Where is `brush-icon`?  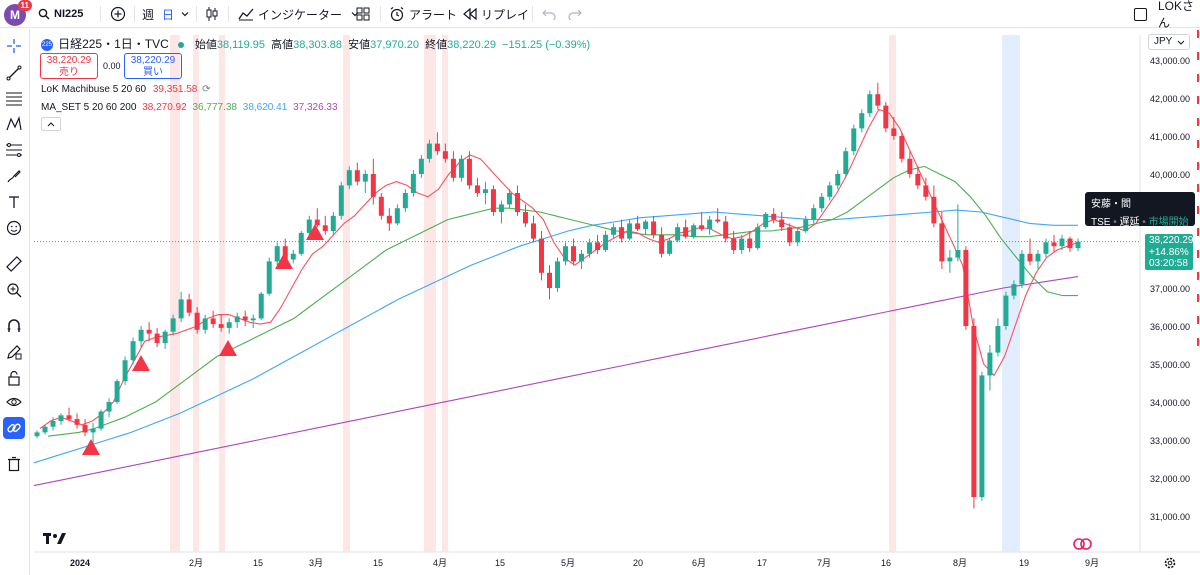 brush-icon is located at coordinates (14, 176).